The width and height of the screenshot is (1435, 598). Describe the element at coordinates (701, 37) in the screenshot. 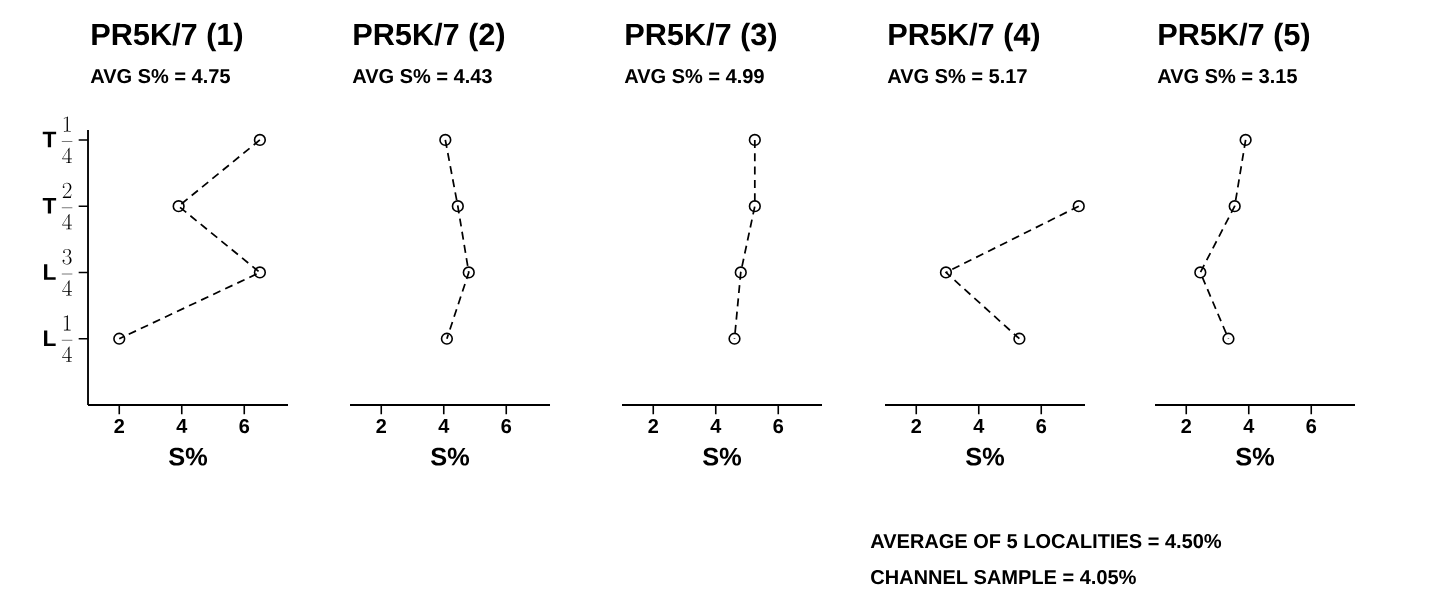

I see `chart-title: PR5K/7 (3)` at that location.